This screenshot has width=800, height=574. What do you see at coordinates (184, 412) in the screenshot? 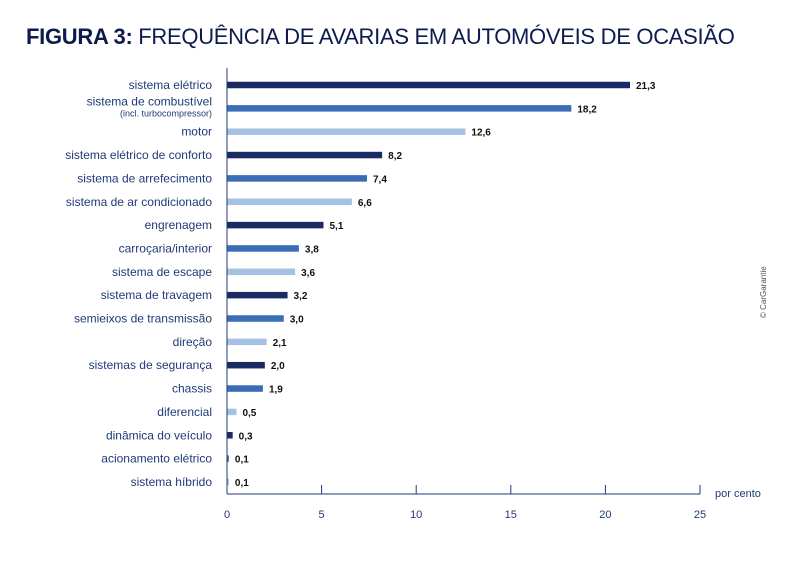
I see `category-label: diferencial` at bounding box center [184, 412].